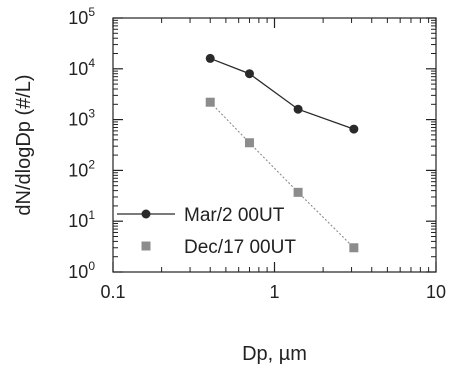  What do you see at coordinates (274, 354) in the screenshot?
I see `x-axis-label: Dp, µm` at bounding box center [274, 354].